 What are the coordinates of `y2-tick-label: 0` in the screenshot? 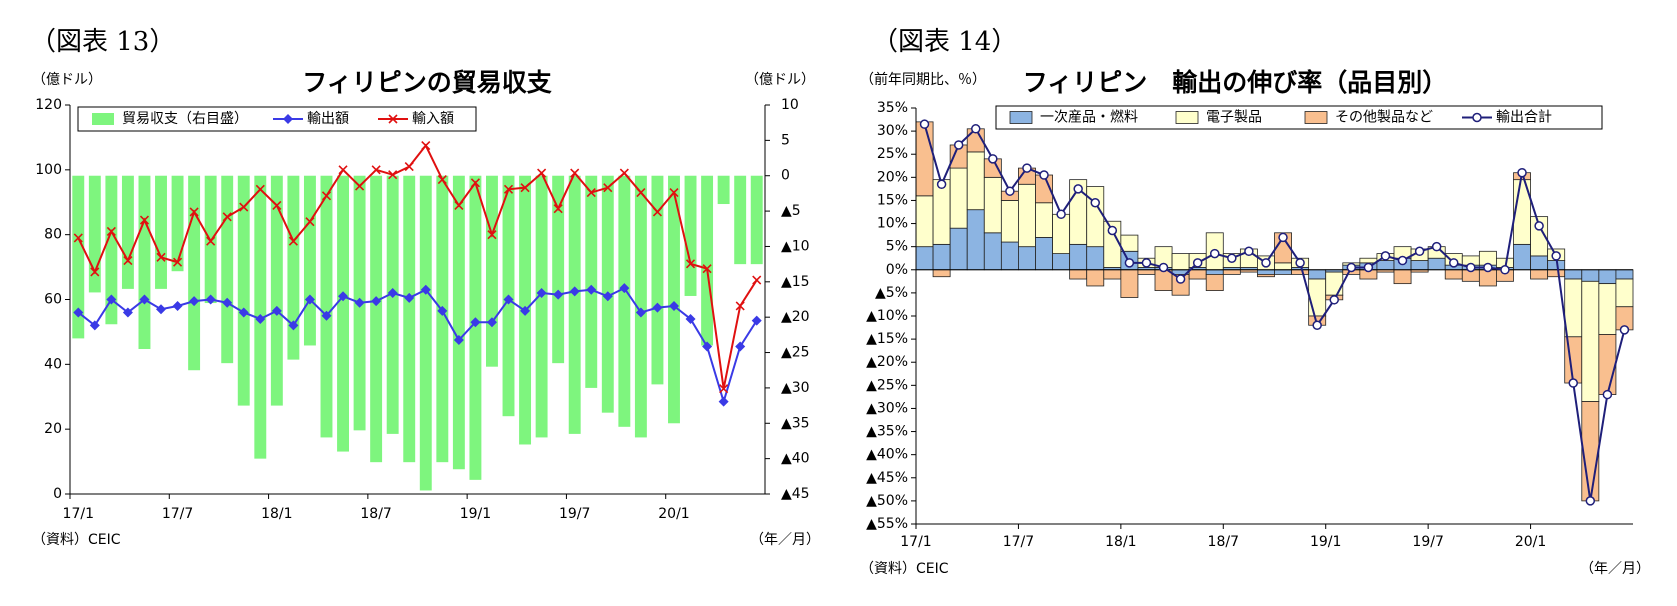 It's located at (785, 176).